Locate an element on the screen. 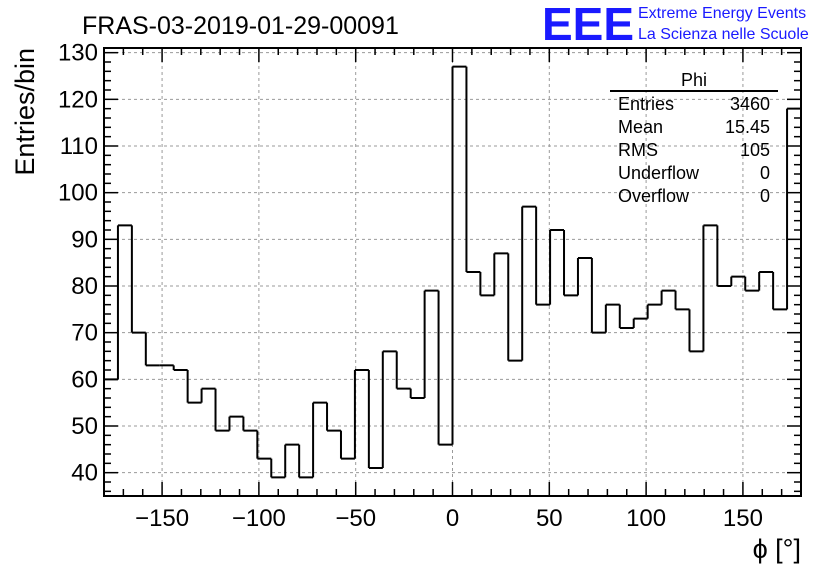 The width and height of the screenshot is (836, 572). stats-label: Underflow is located at coordinates (659, 173).